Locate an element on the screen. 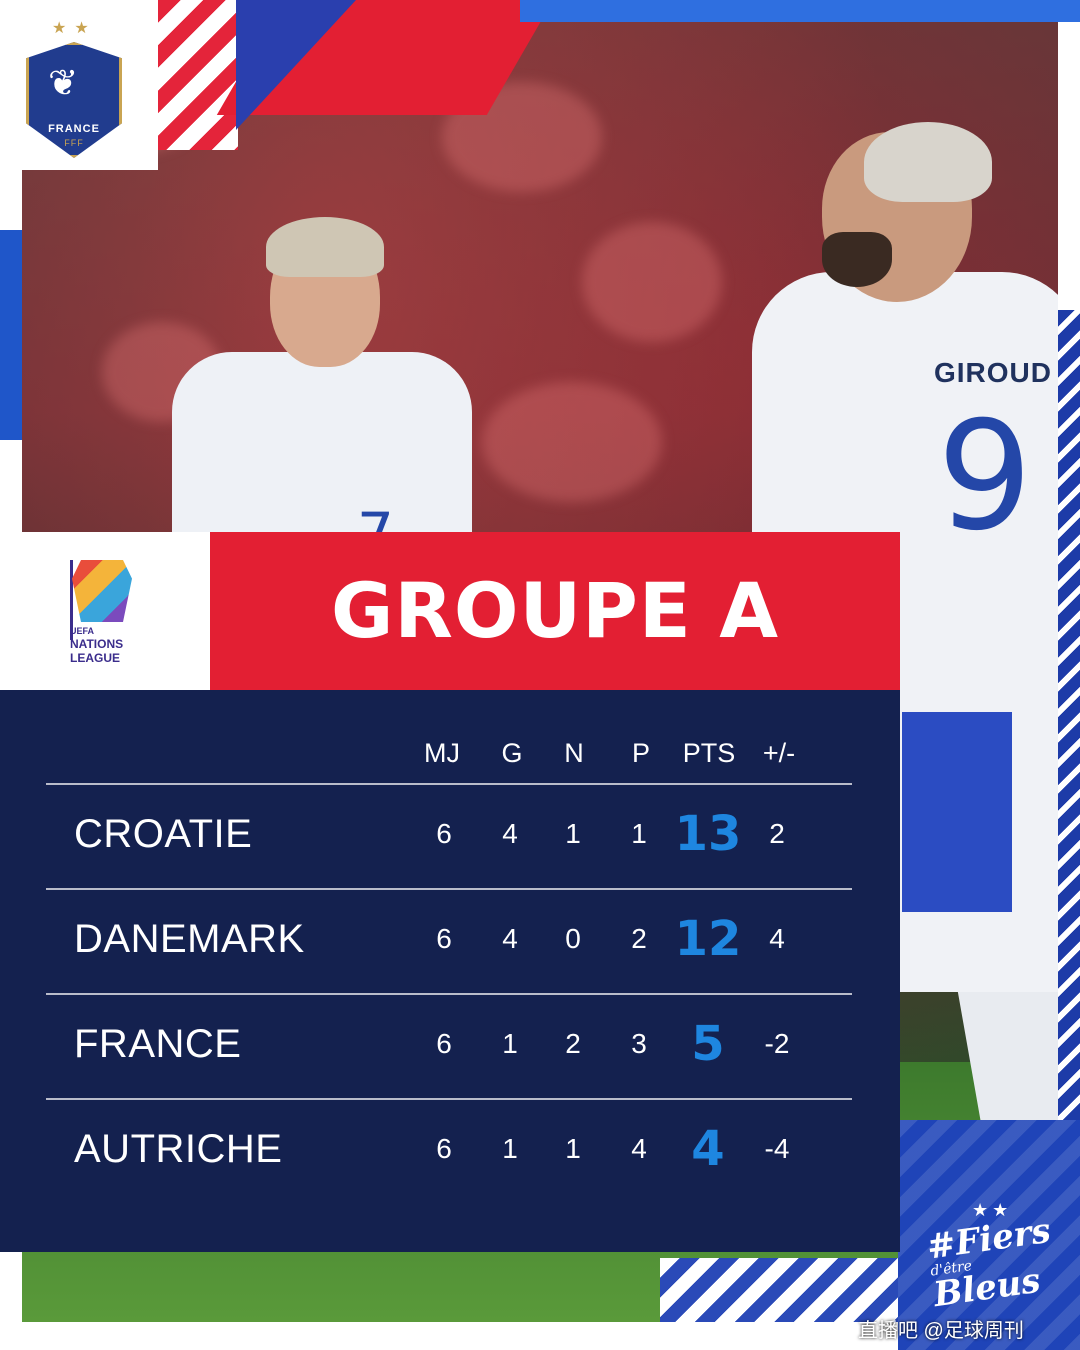 The image size is (1080, 1350). column-header-pts: PTS is located at coordinates (709, 753).